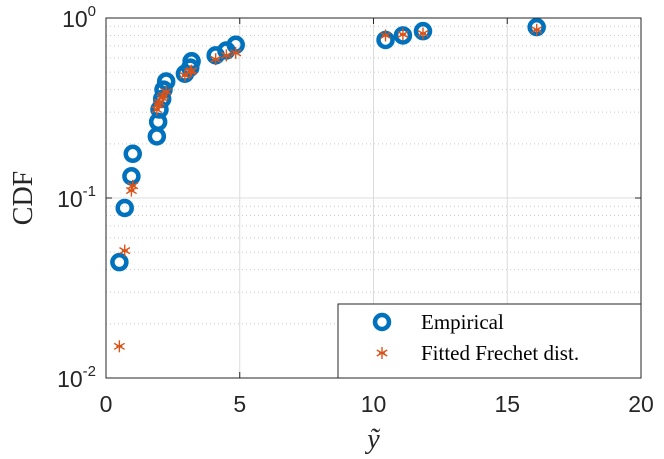 The width and height of the screenshot is (664, 459). I want to click on legend-asterisk-icon, so click(382, 353).